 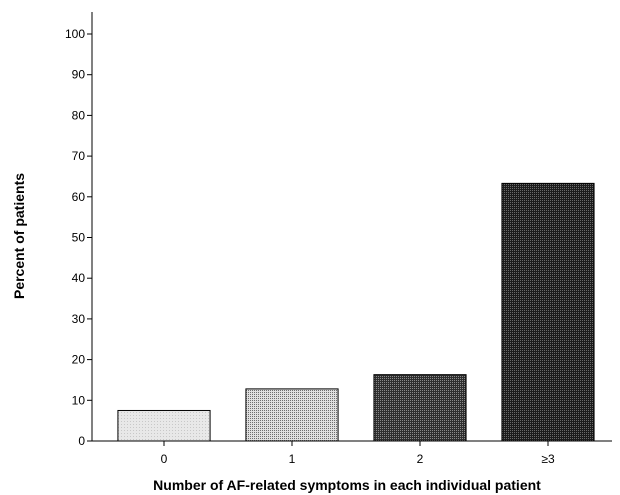 What do you see at coordinates (420, 459) in the screenshot?
I see `x-tick-label: 2` at bounding box center [420, 459].